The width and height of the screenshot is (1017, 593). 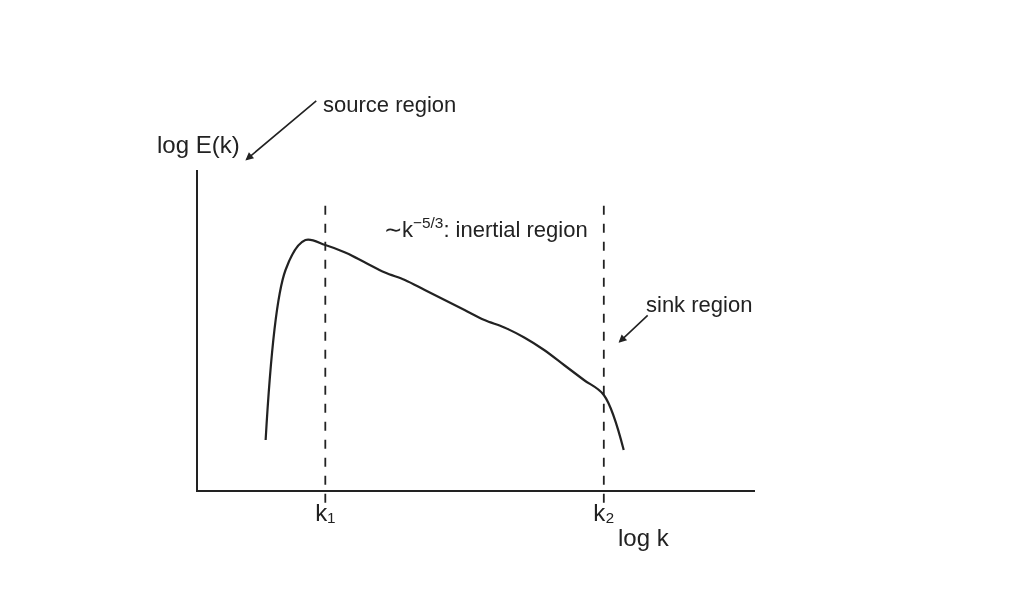 What do you see at coordinates (699, 304) in the screenshot?
I see `text: sink region` at bounding box center [699, 304].